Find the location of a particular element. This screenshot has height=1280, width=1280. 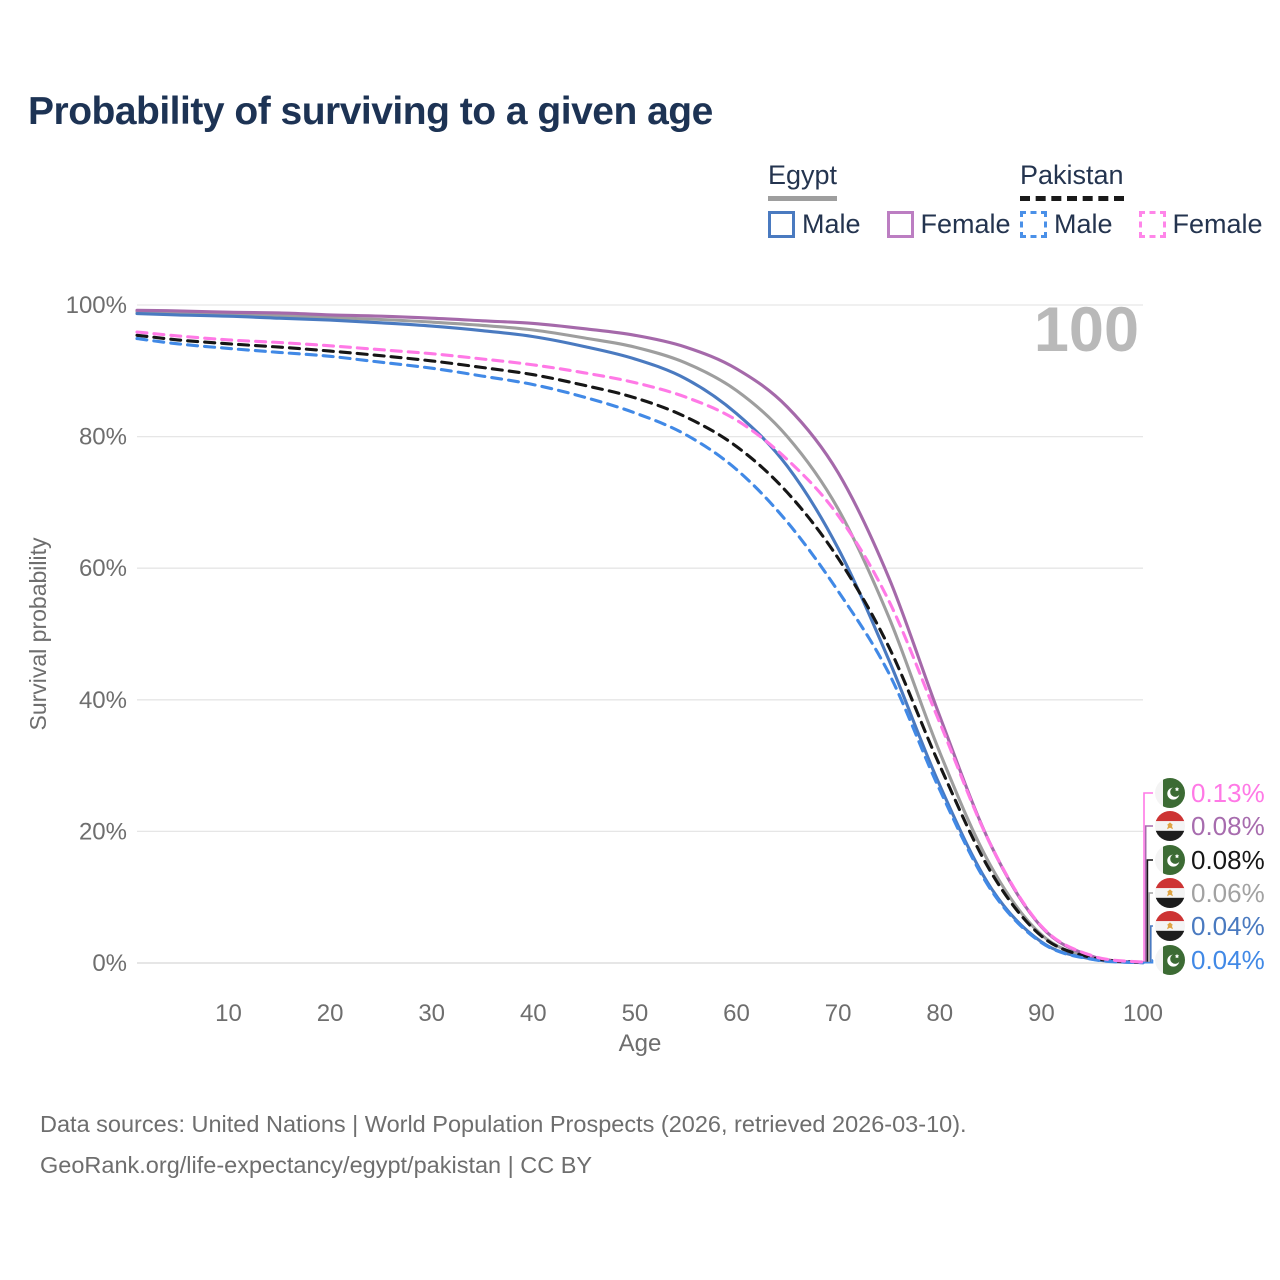

end-label-pakistan-female: 0.13% is located at coordinates (1210, 793).